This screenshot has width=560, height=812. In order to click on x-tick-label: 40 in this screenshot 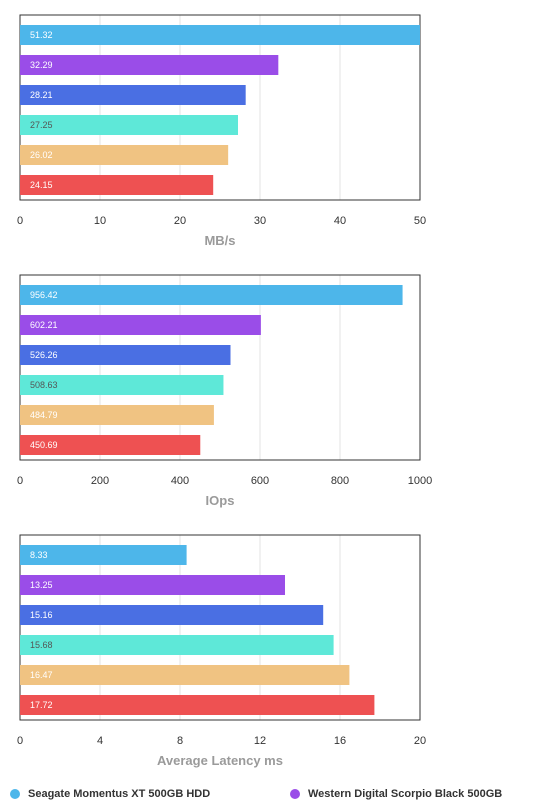, I will do `click(340, 221)`.